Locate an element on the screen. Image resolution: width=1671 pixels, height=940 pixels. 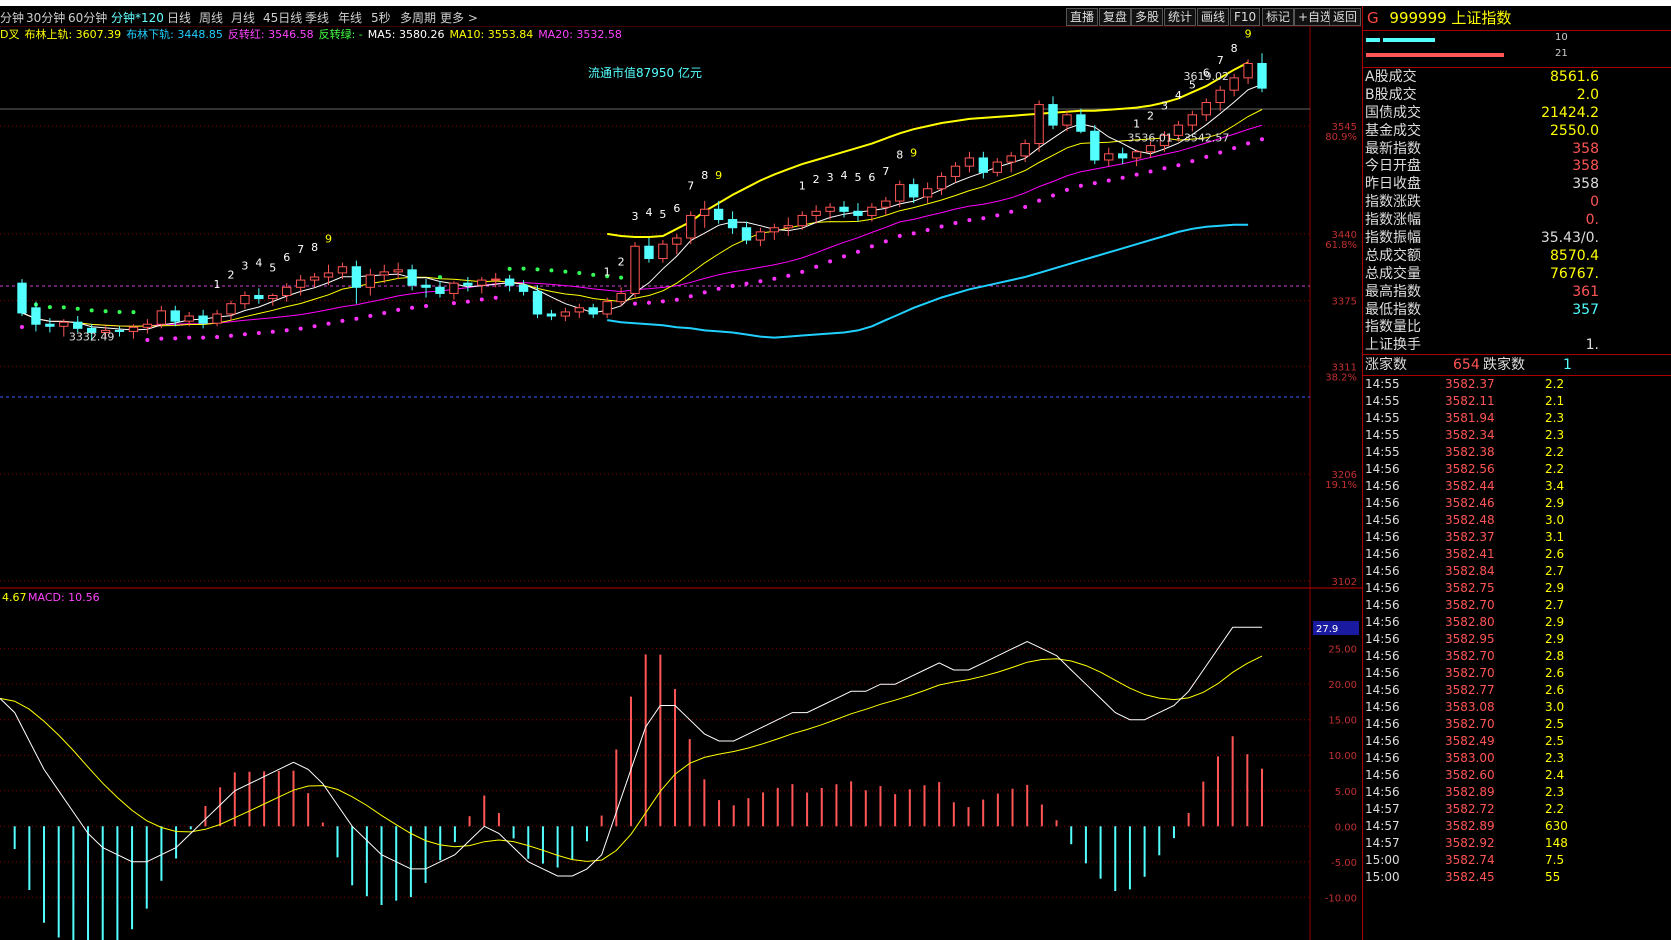
period-tab-10: 5秒 is located at coordinates (381, 18).